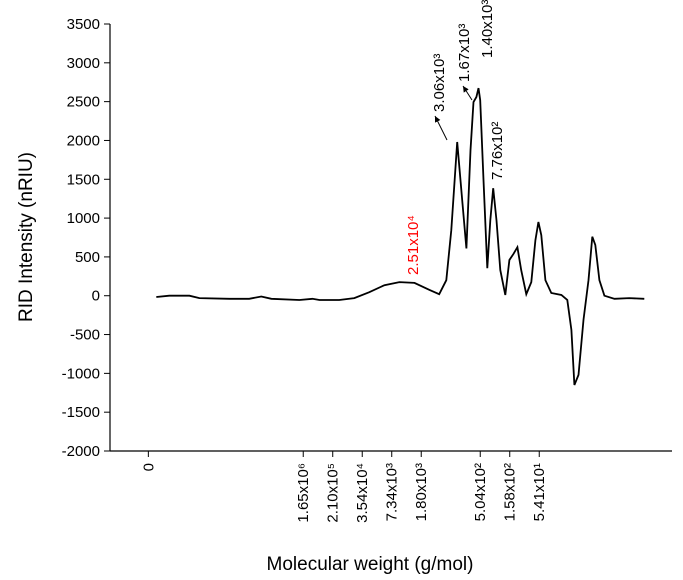 This screenshot has width=683, height=580. Describe the element at coordinates (497, 151) in the screenshot. I see `annotation: 7.76x10²` at that location.